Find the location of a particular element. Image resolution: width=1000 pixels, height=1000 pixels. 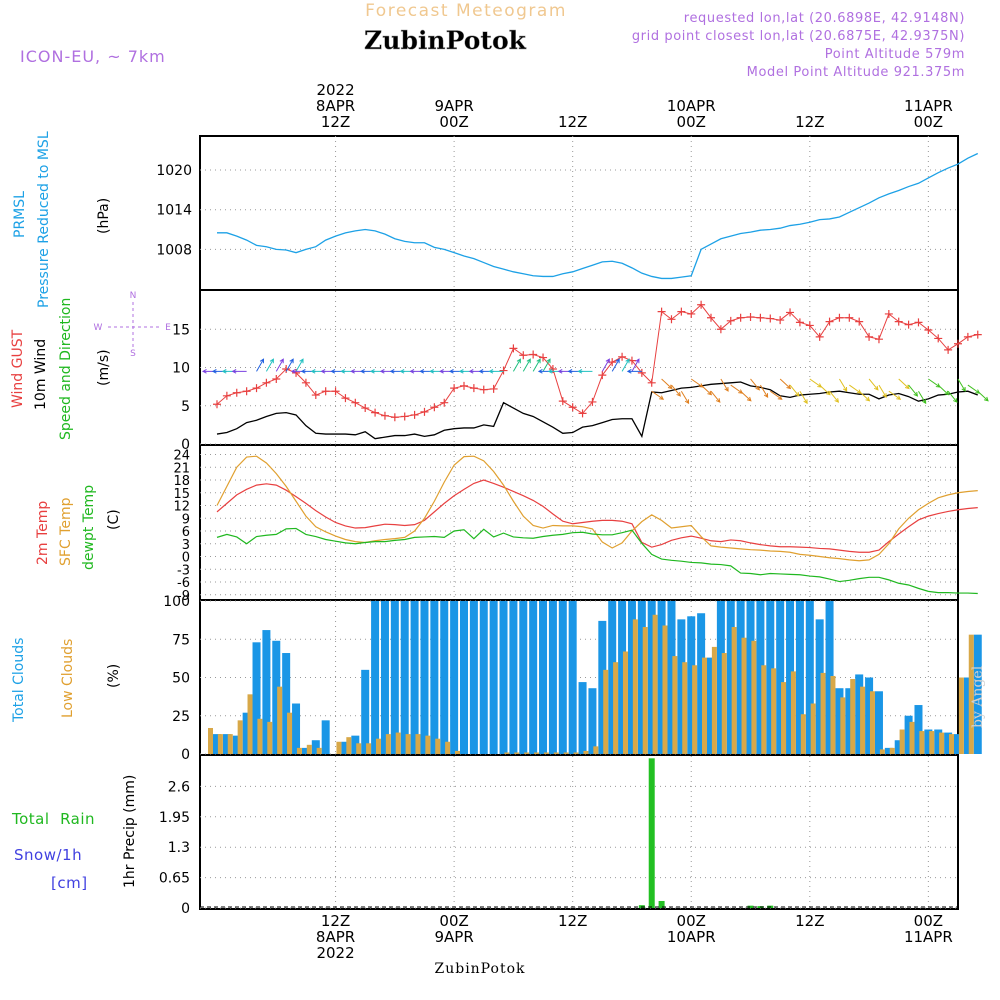

temp2m-label: 2m Temp is located at coordinates (43, 533).